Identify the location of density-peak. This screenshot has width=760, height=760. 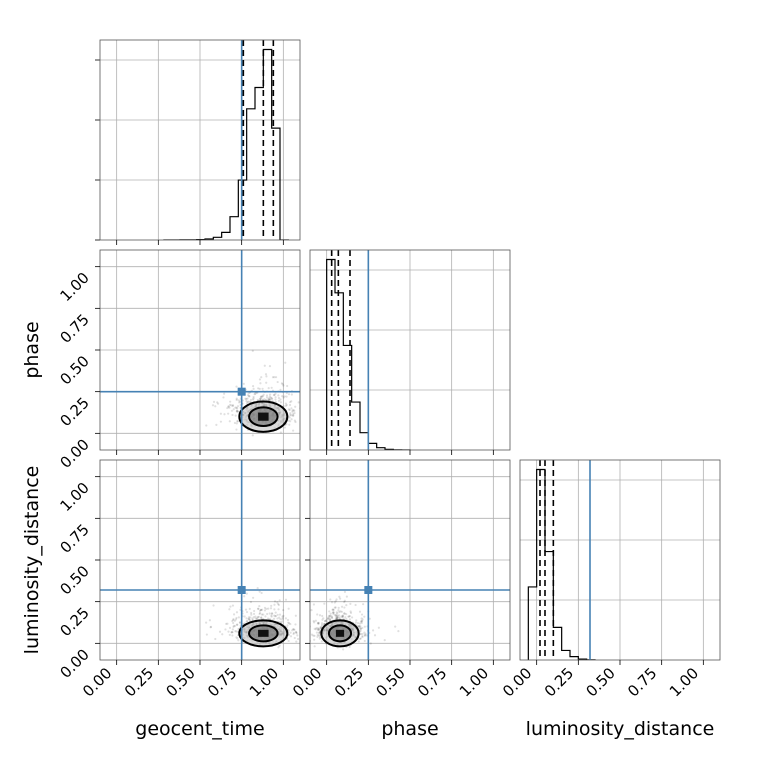
(340, 633).